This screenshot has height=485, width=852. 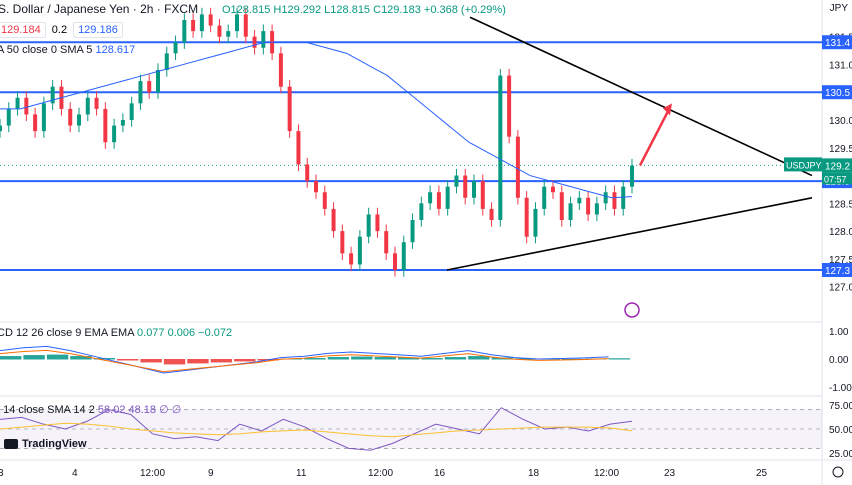 What do you see at coordinates (301, 473) in the screenshot?
I see `time-tick-label: 11` at bounding box center [301, 473].